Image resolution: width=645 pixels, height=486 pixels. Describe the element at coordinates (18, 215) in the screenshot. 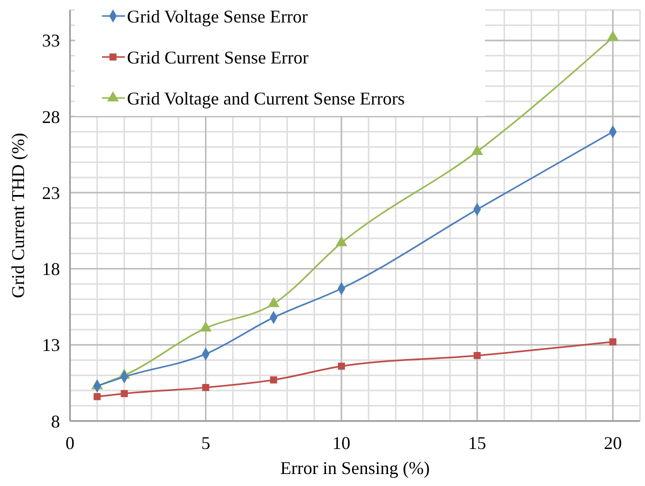

I see `y-axis-title: Grid Current THD (%)` at that location.